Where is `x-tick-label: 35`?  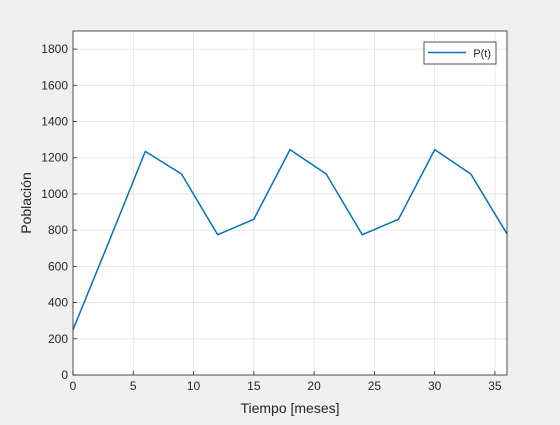
x-tick-label: 35 is located at coordinates (495, 386).